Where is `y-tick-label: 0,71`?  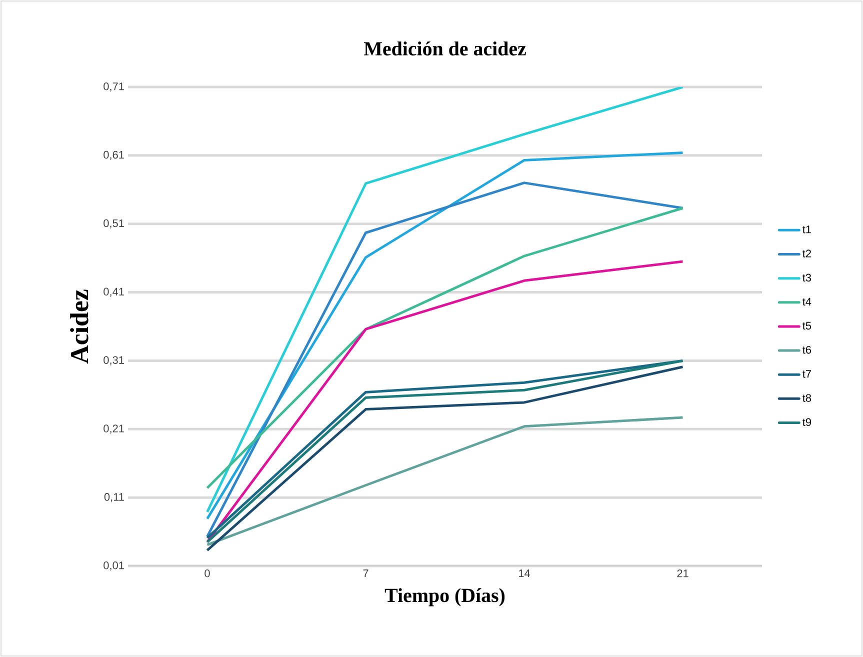
y-tick-label: 0,71 is located at coordinates (114, 87).